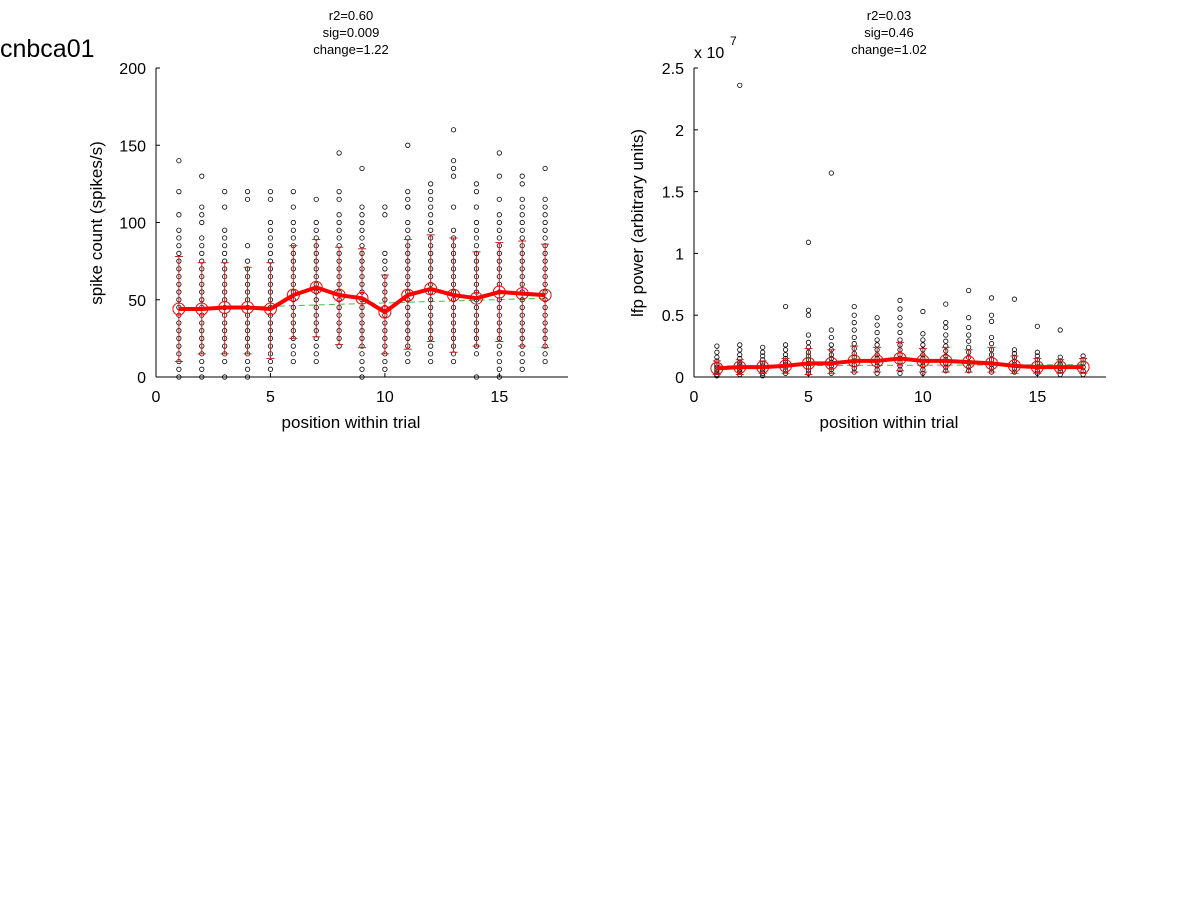 The width and height of the screenshot is (1200, 901). I want to click on plot-area: 0 5 10 15 0 0.5 1 1.5 2 2.5, so click(884, 233).